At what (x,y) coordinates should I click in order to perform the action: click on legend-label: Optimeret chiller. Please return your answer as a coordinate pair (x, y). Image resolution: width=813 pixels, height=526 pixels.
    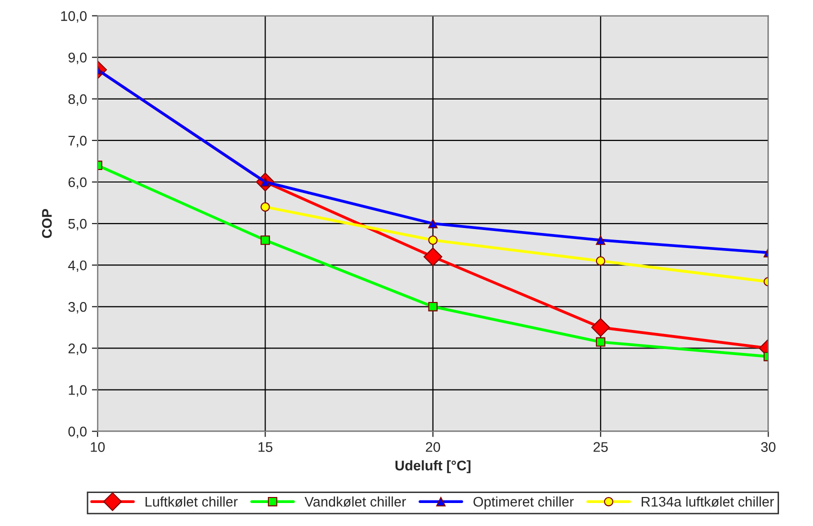
    Looking at the image, I should click on (524, 503).